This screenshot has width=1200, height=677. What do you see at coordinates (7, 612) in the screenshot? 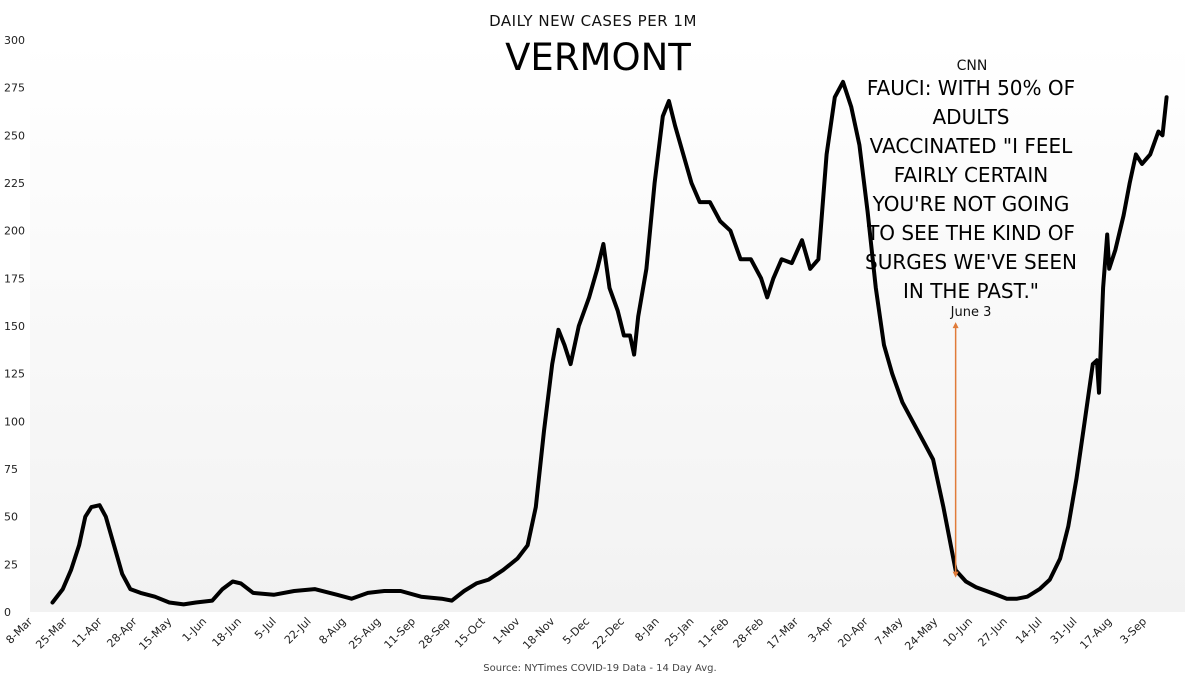
I see `y-tick-label: 0` at bounding box center [7, 612].